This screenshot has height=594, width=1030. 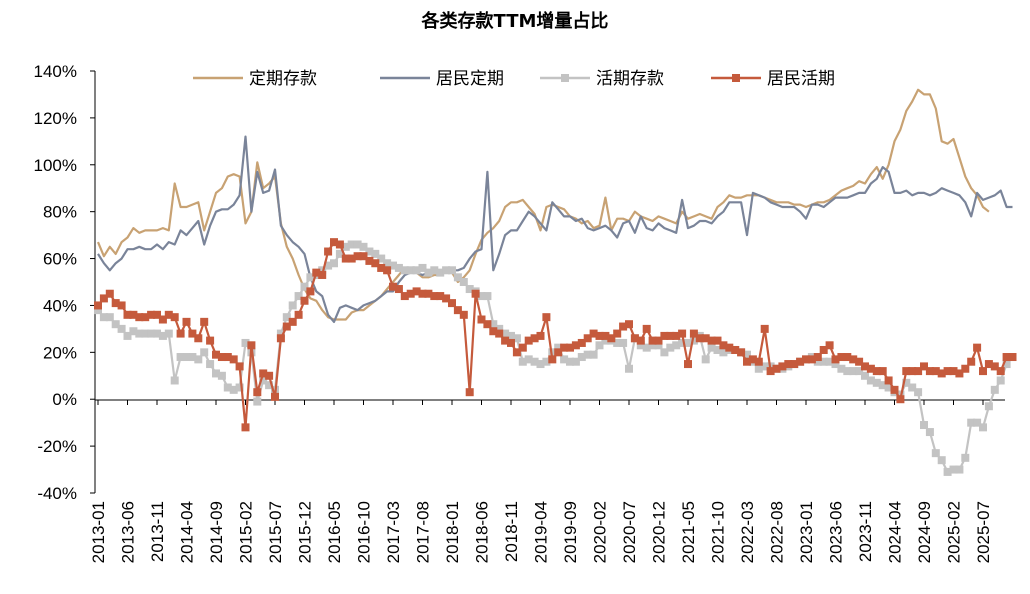 I want to click on legend-item: 居民定期, so click(x=442, y=79).